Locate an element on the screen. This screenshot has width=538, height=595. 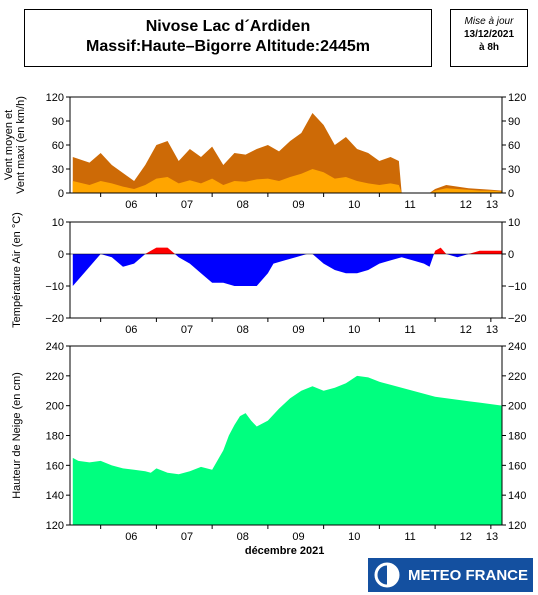
update-box: Mise à jour 13/12/2021 à 8h is located at coordinates (489, 38).